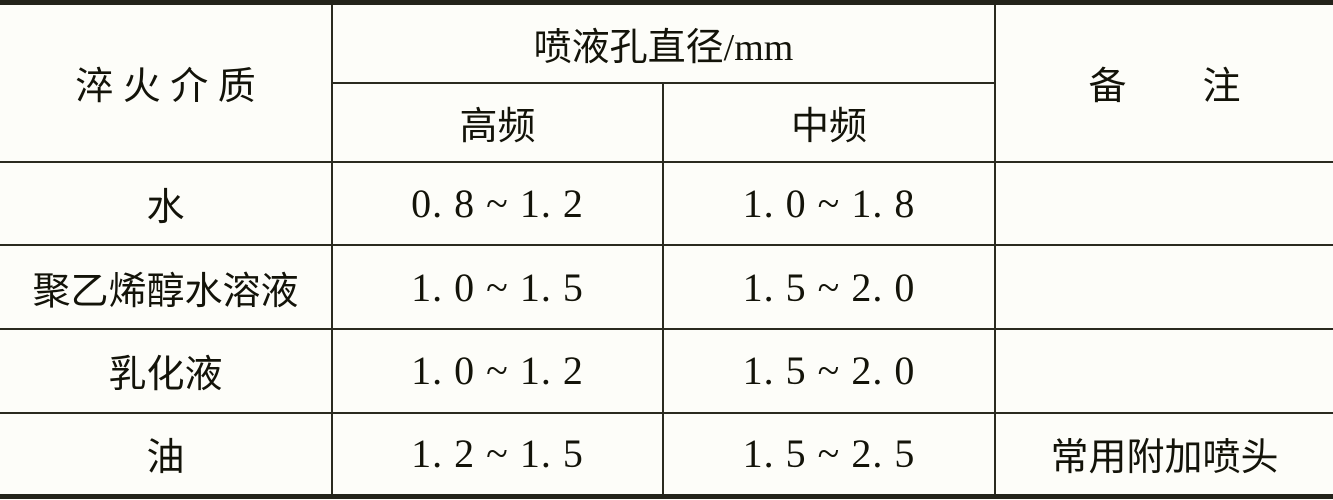 The image size is (1333, 500). Describe the element at coordinates (829, 454) in the screenshot. I see `cell-mid-freq-value: 1. 5 ~ 2. 5` at that location.